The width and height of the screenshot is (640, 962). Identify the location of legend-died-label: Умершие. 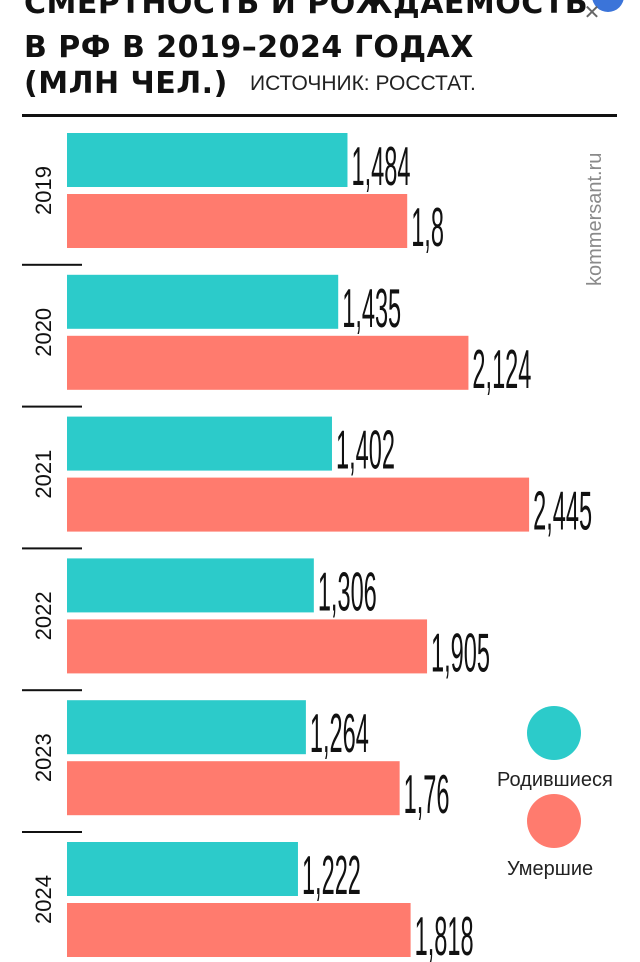
(550, 869).